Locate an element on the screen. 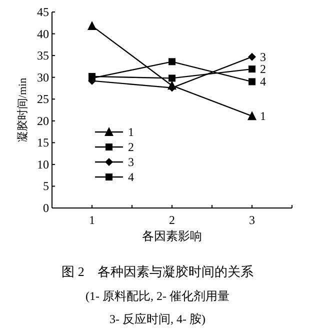 The width and height of the screenshot is (315, 332). text: 3 is located at coordinates (263, 57).